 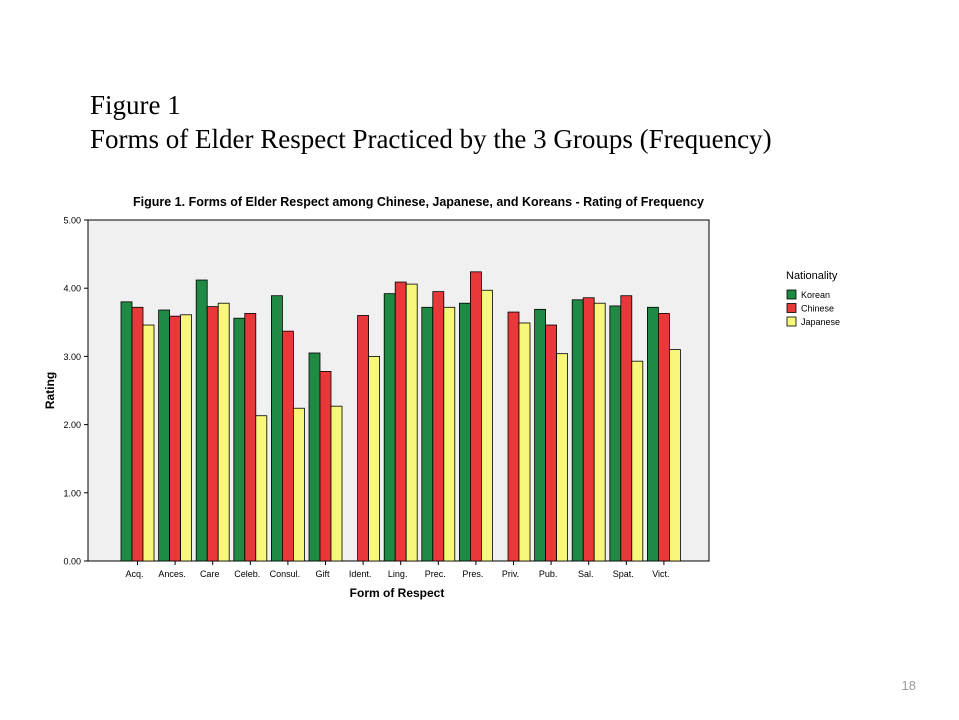 I want to click on y-tick-label: 2.00, so click(x=72, y=425).